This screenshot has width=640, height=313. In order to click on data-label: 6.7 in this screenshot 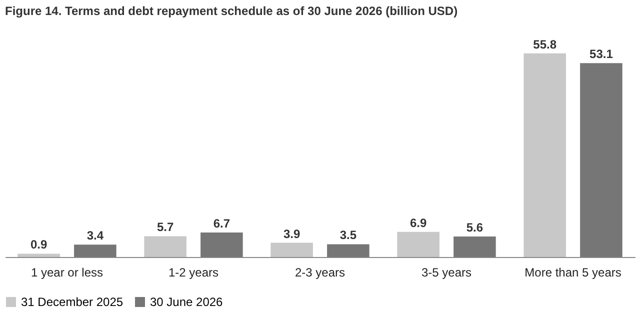, I will do `click(221, 223)`.